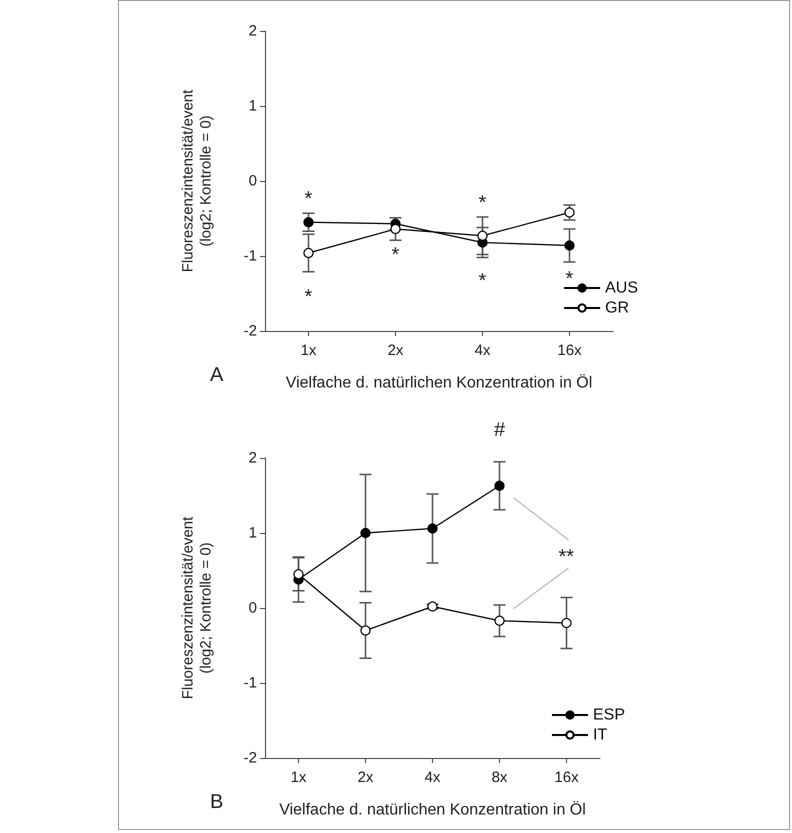 The width and height of the screenshot is (792, 833). Describe the element at coordinates (217, 802) in the screenshot. I see `text: B` at that location.